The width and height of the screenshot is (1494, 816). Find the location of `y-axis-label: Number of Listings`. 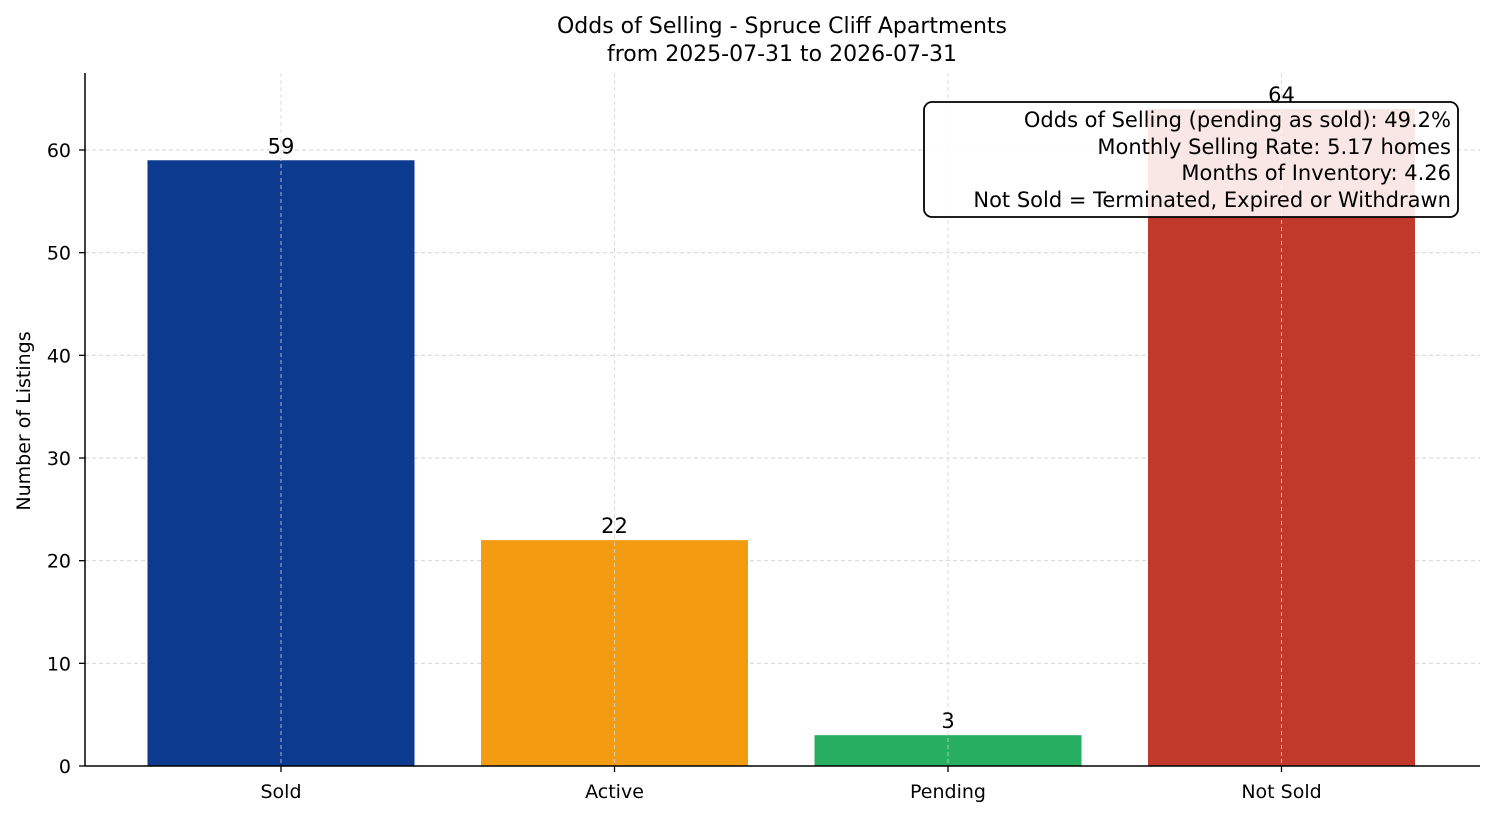

y-axis-label: Number of Listings is located at coordinates (24, 420).